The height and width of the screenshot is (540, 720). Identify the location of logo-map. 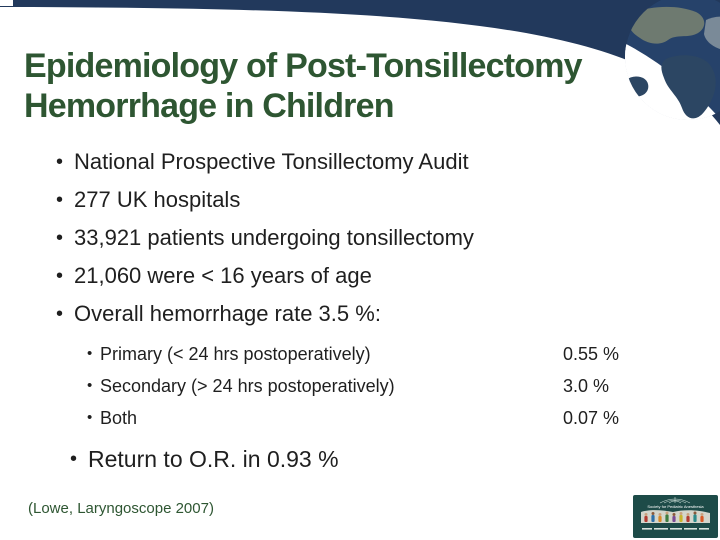
(675, 516).